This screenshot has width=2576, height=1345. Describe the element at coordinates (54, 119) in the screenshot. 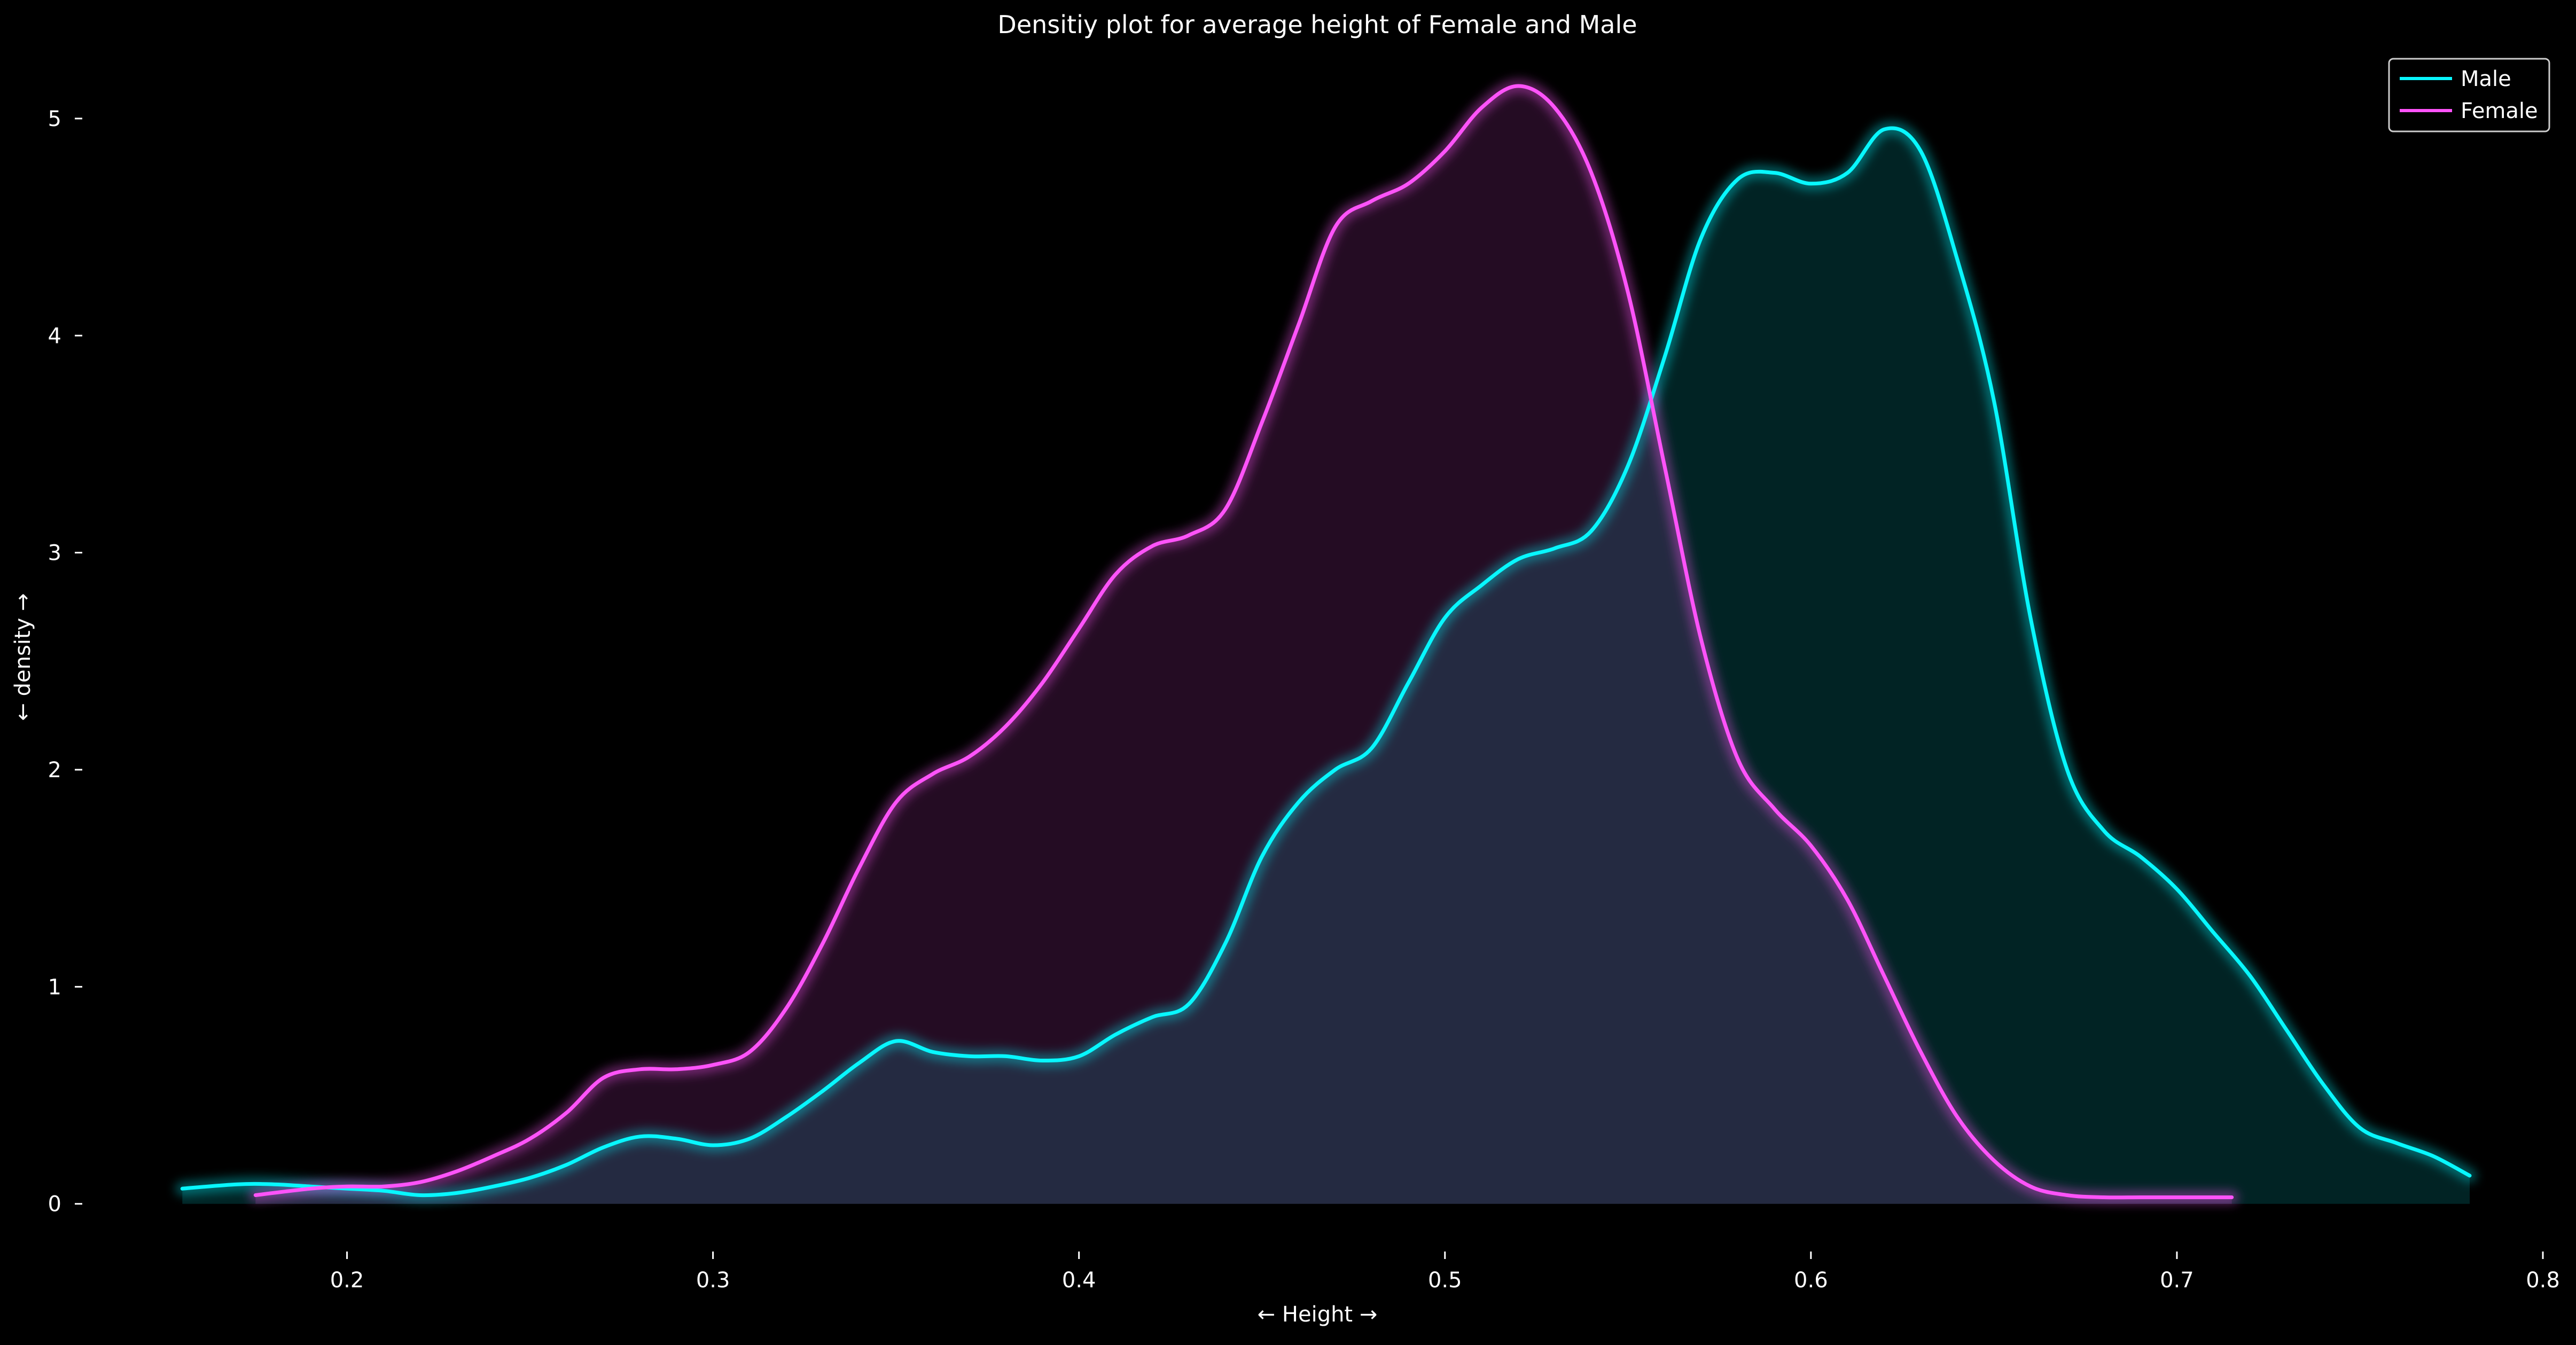

I see `y-tick-label: 5` at that location.